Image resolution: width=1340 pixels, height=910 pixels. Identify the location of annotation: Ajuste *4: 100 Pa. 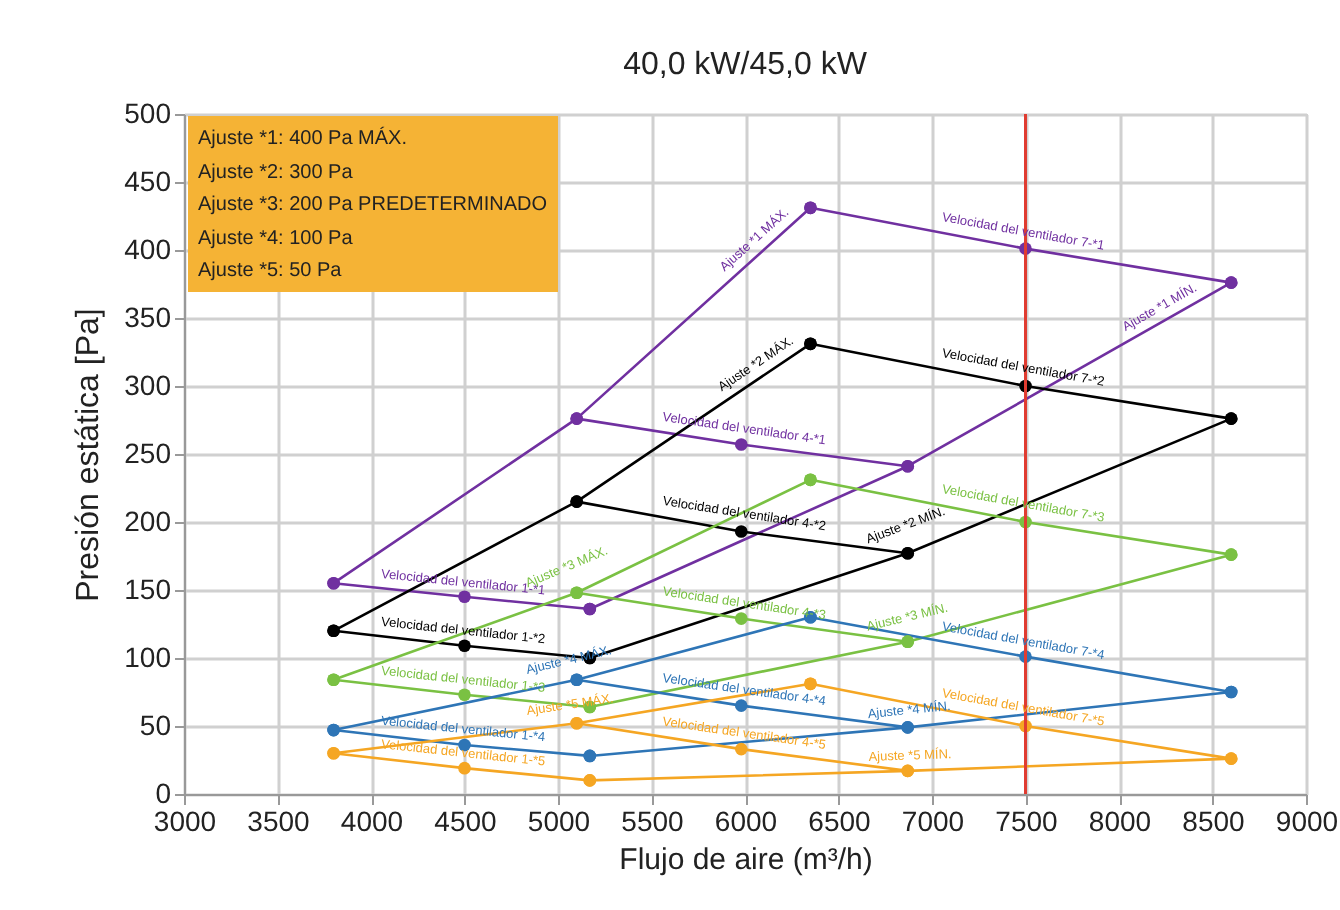
(276, 239).